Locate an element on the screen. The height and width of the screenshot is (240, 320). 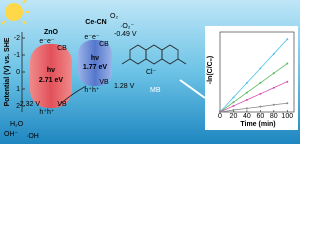
arrow is located at coordinates (192, 89).